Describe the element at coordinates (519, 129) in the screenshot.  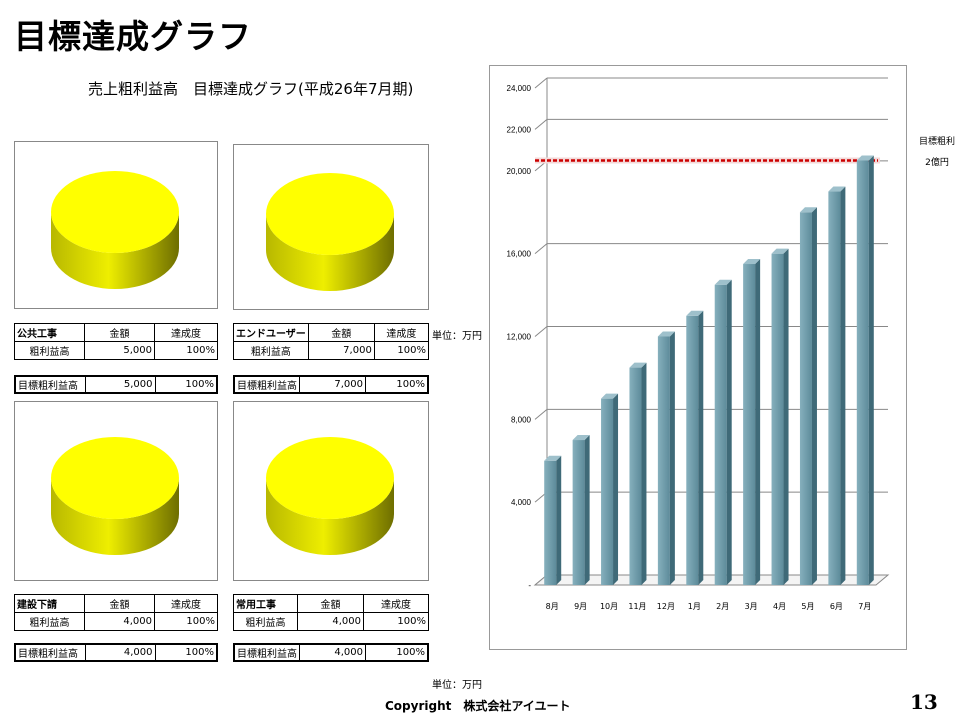
I see `y-tick-label: 22,000` at that location.